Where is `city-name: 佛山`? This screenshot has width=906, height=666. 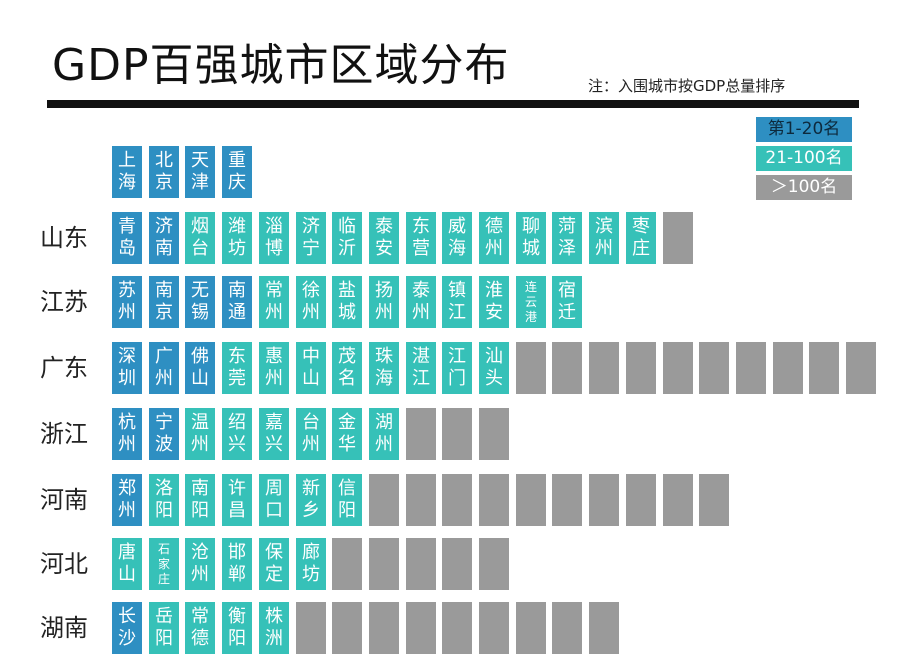
city-name: 佛山 is located at coordinates (200, 367).